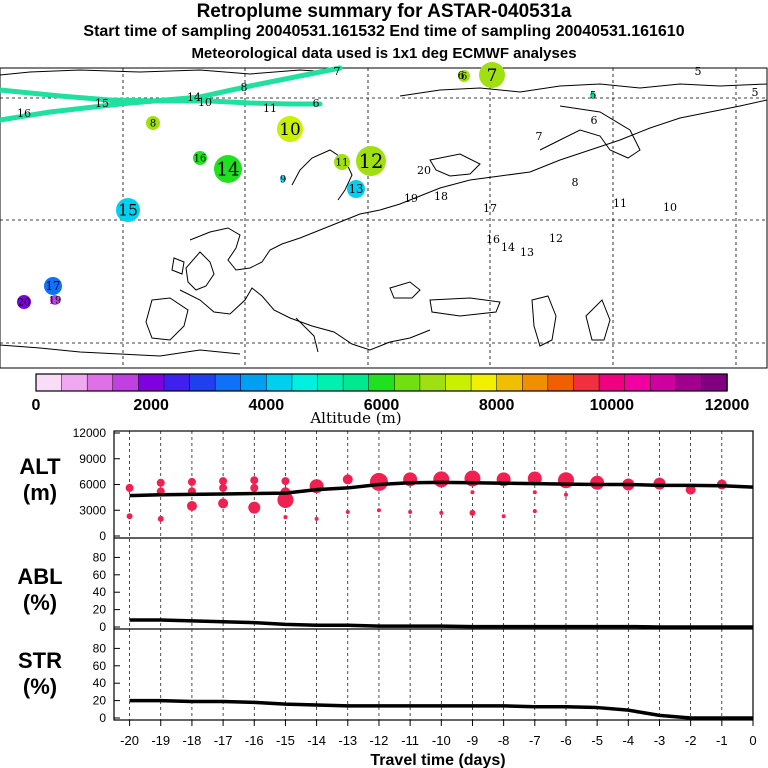 The image size is (768, 768). What do you see at coordinates (424, 170) in the screenshot?
I see `track-day-label: 20` at bounding box center [424, 170].